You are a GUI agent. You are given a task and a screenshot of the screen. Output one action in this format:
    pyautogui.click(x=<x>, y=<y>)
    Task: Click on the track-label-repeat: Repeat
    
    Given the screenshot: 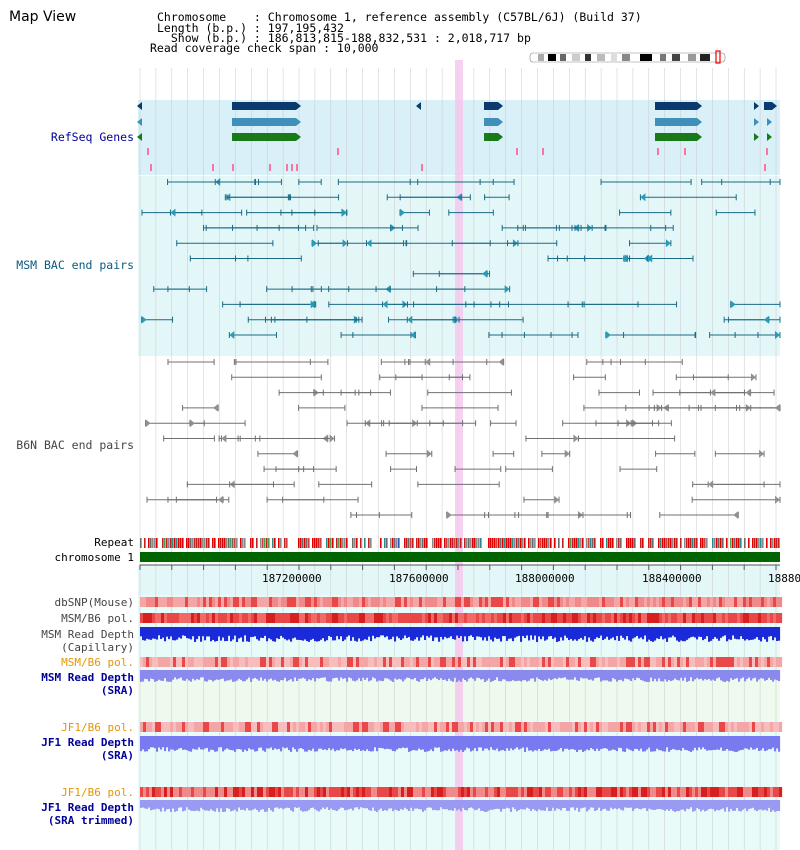 What is the action you would take?
    pyautogui.click(x=114, y=542)
    